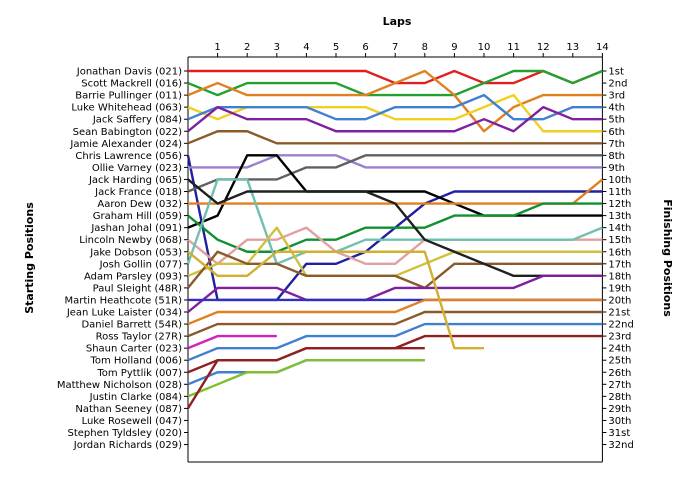 This screenshot has height=480, width=700. What do you see at coordinates (619, 421) in the screenshot?
I see `finish-label: 30th` at bounding box center [619, 421].